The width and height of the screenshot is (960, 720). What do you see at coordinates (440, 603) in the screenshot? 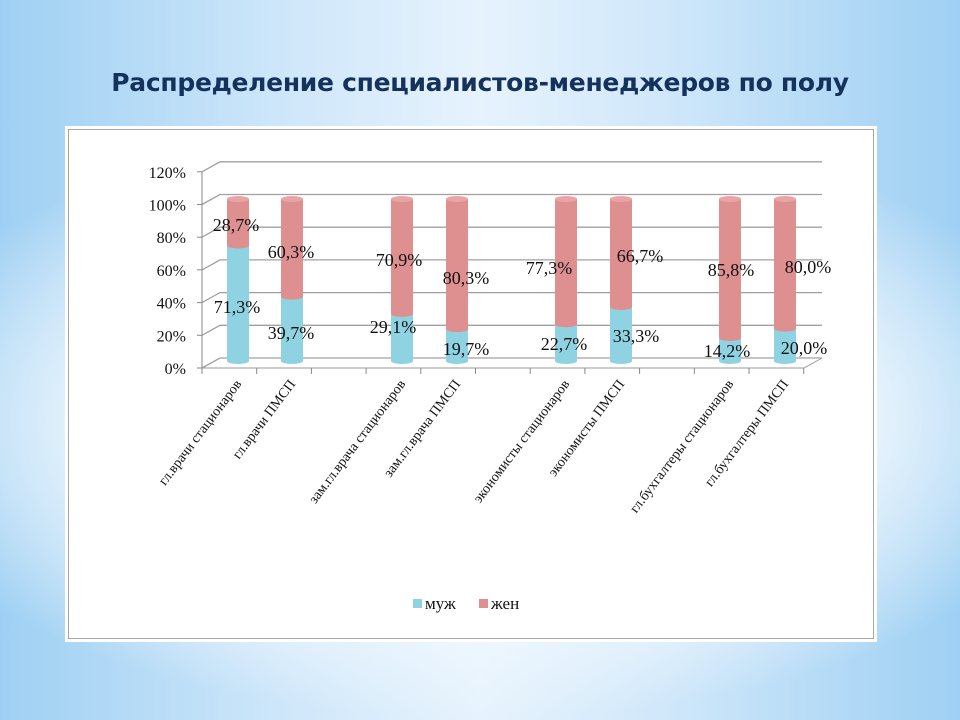
I see `legend-label: муж` at bounding box center [440, 603].